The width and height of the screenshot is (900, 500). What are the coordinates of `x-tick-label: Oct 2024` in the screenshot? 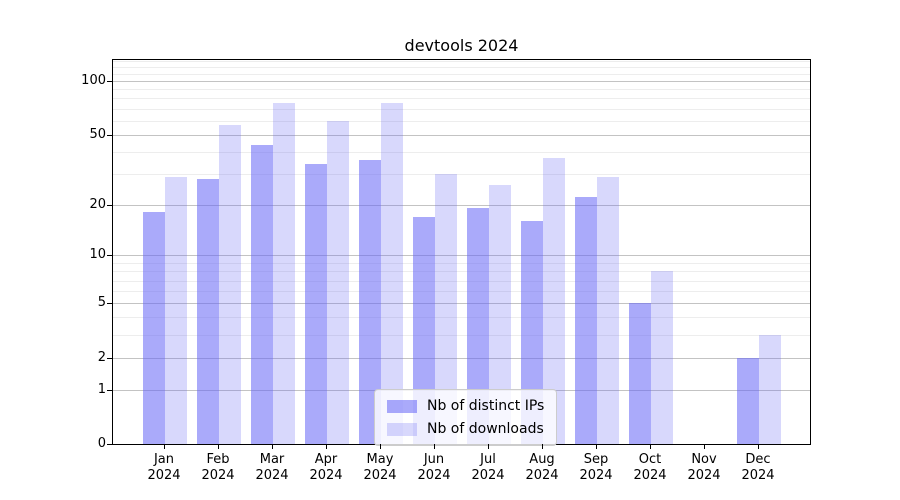 It's located at (650, 467).